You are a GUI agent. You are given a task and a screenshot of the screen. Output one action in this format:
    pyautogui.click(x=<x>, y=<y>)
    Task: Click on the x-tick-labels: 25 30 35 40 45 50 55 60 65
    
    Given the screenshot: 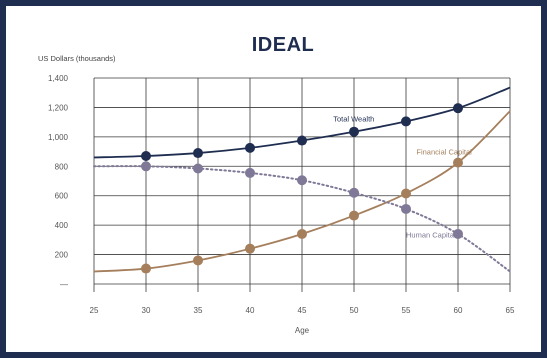 What is the action you would take?
    pyautogui.click(x=302, y=310)
    